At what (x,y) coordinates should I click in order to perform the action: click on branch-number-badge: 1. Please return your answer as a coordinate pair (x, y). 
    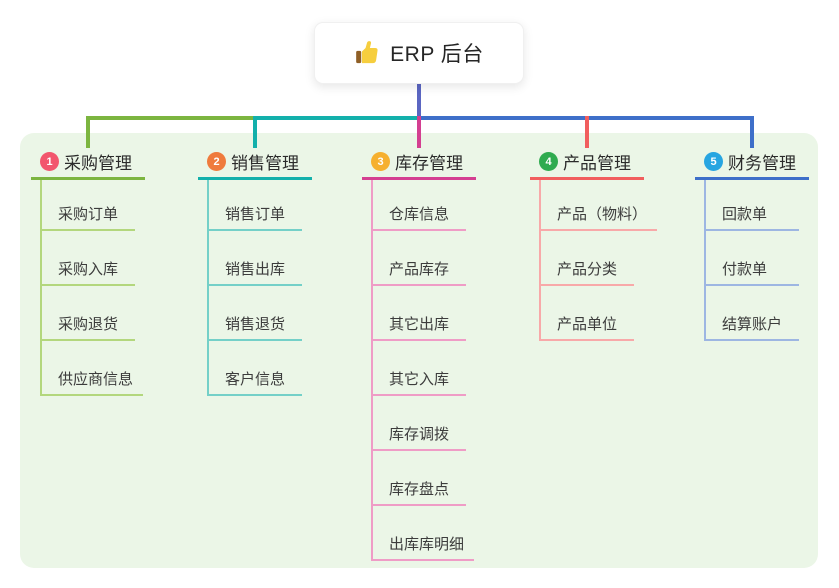
    Looking at the image, I should click on (49, 161).